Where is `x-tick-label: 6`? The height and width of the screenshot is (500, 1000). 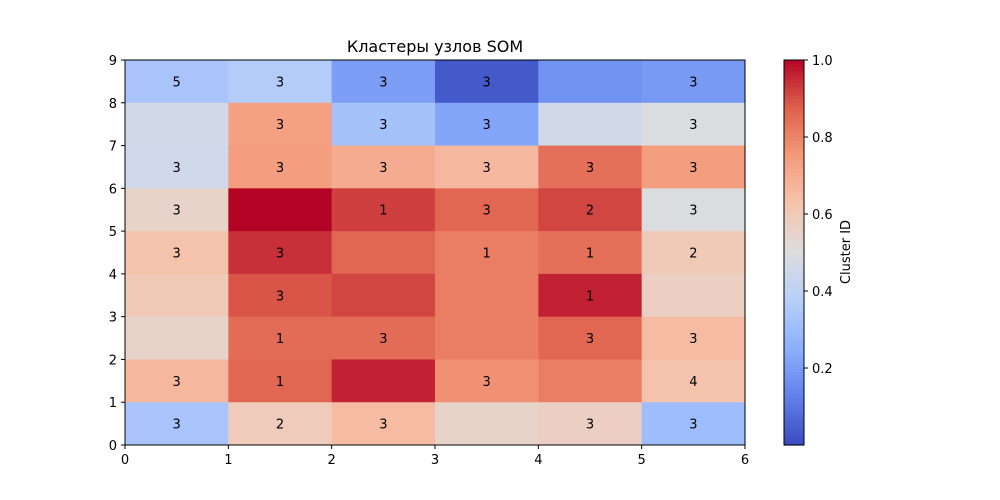 x-tick-label: 6 is located at coordinates (745, 460).